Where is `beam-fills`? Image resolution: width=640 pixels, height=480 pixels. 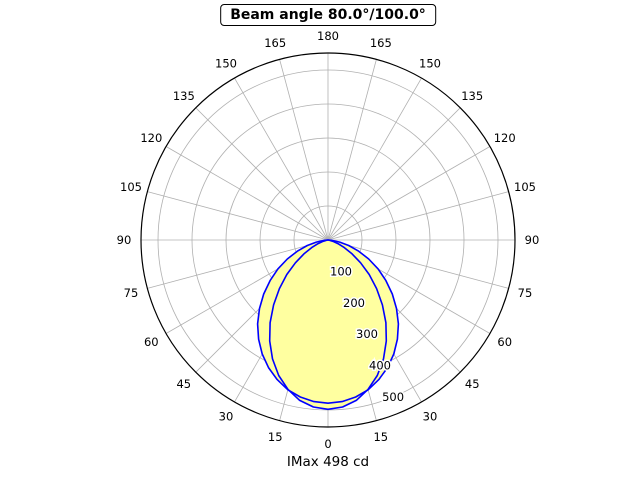 beam-fills is located at coordinates (328, 325).